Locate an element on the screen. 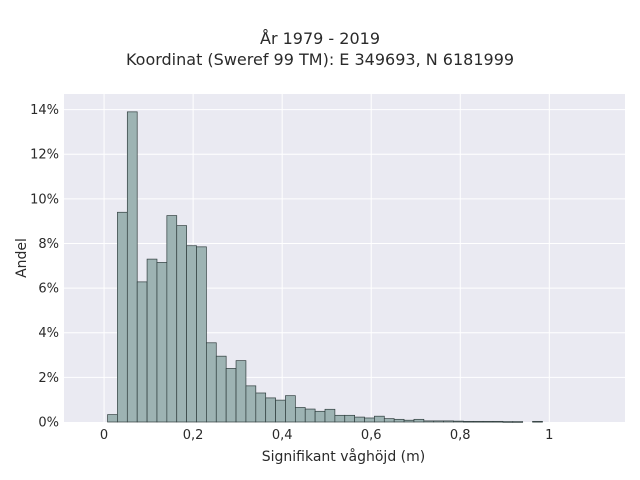 The image size is (640, 480). y-tick-label: 10% is located at coordinates (44, 199).